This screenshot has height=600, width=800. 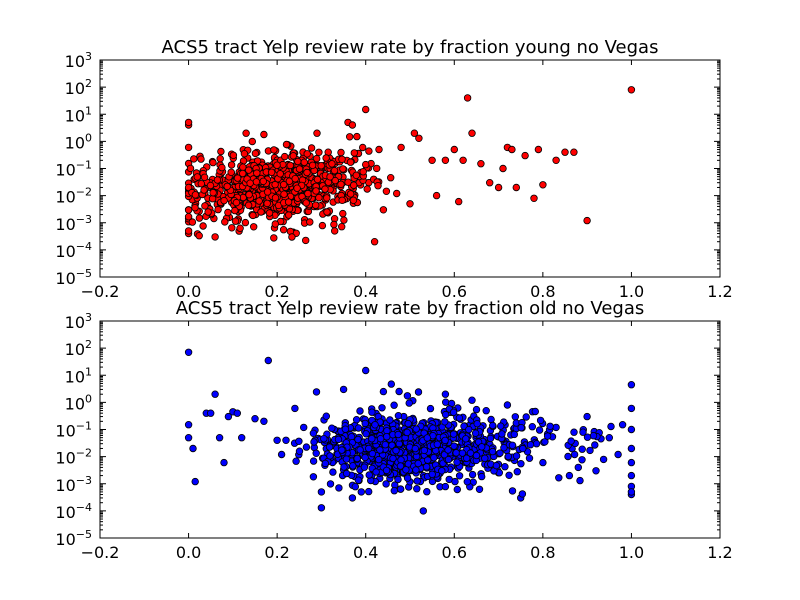 What do you see at coordinates (188, 552) in the screenshot?
I see `x-tick-label: 0.0` at bounding box center [188, 552].